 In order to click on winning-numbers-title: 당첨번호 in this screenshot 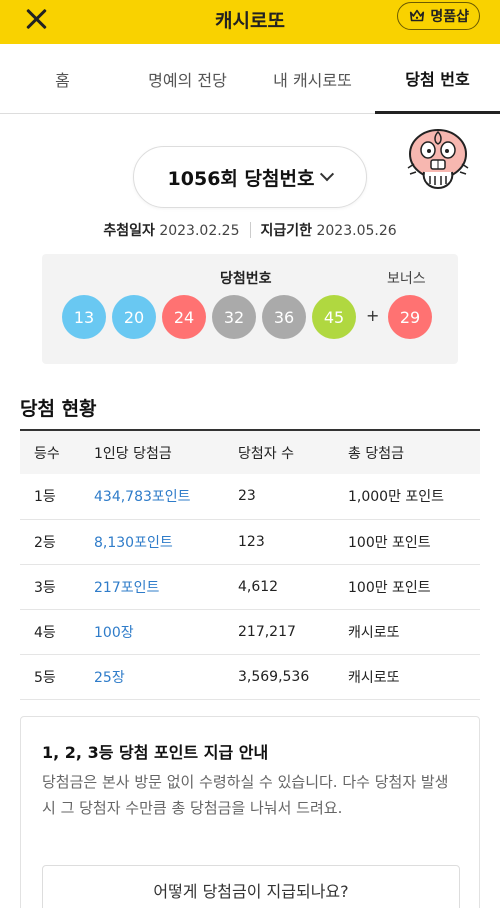, I will do `click(246, 279)`.